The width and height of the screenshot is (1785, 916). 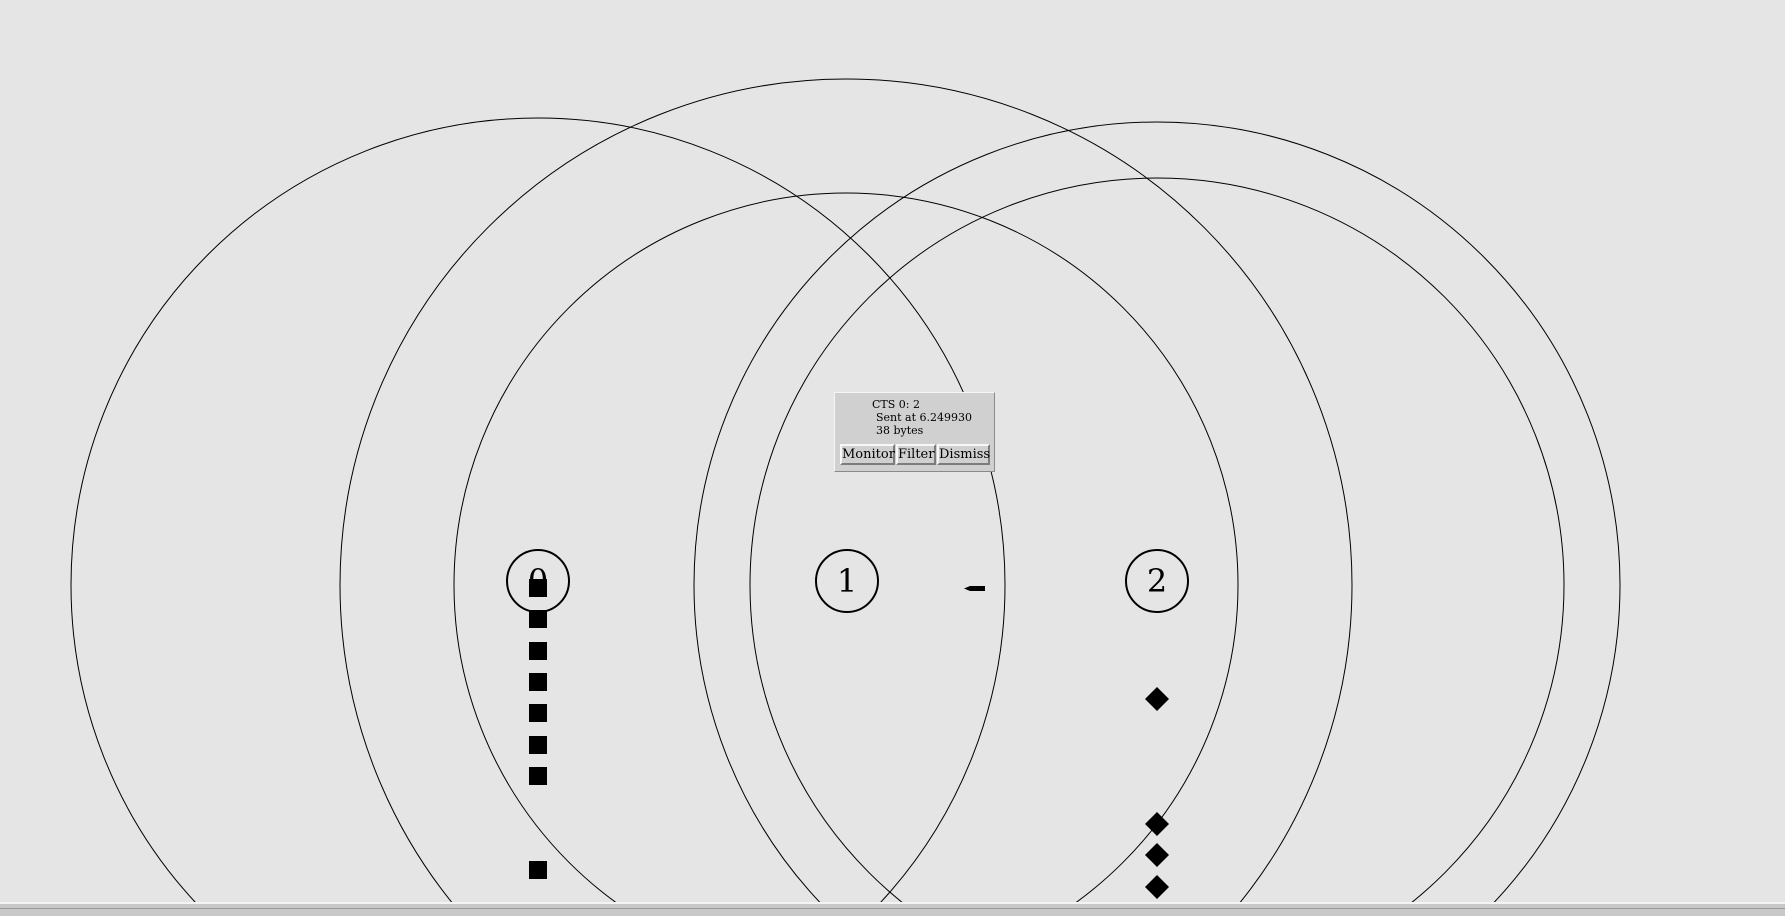 What do you see at coordinates (867, 454) in the screenshot?
I see `monitor-button: Monitor` at bounding box center [867, 454].